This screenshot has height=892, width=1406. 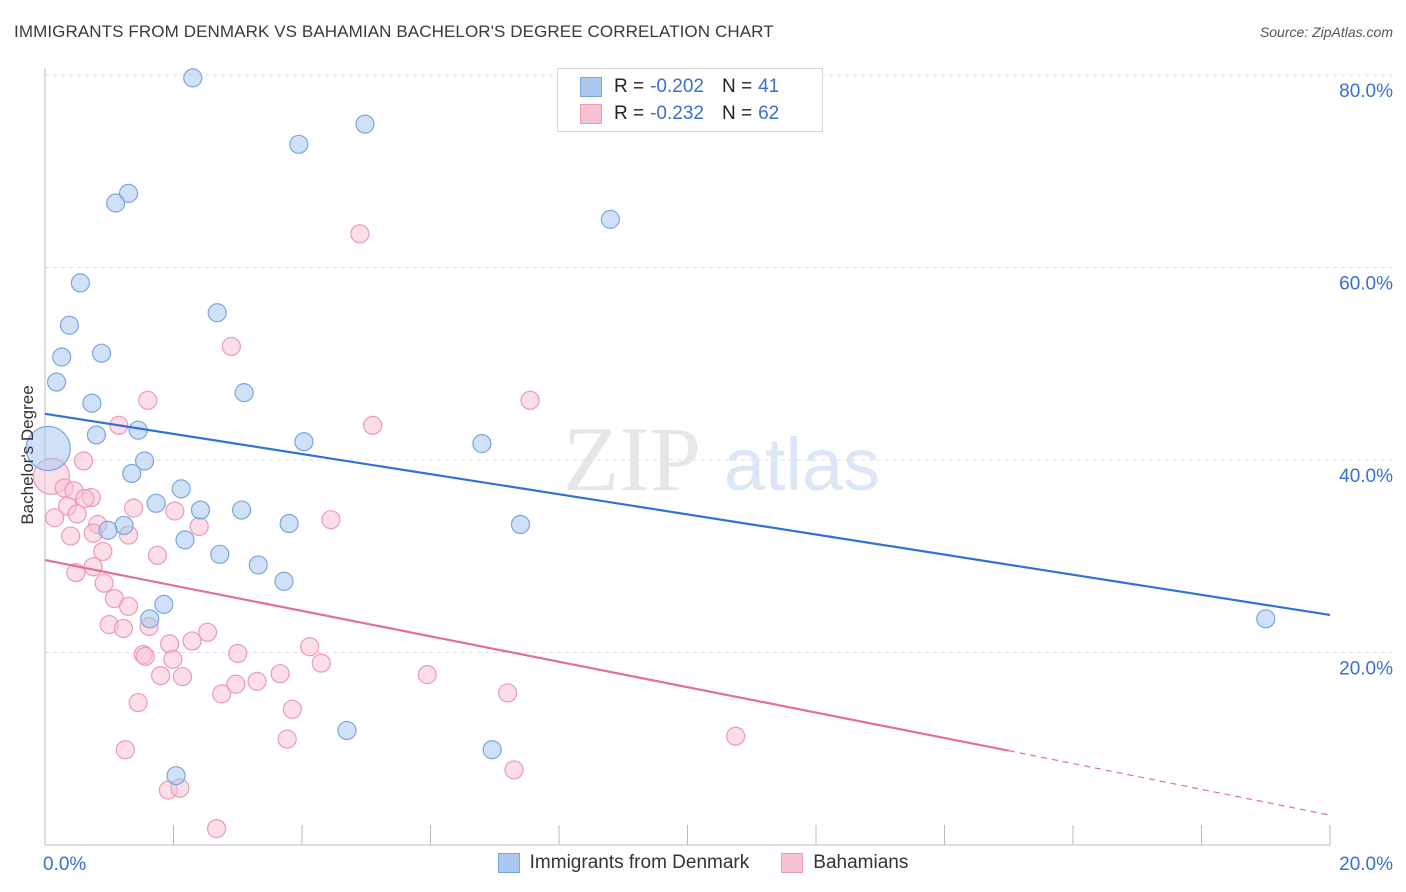 I want to click on watermark-atlas: atlas, so click(x=802, y=464).